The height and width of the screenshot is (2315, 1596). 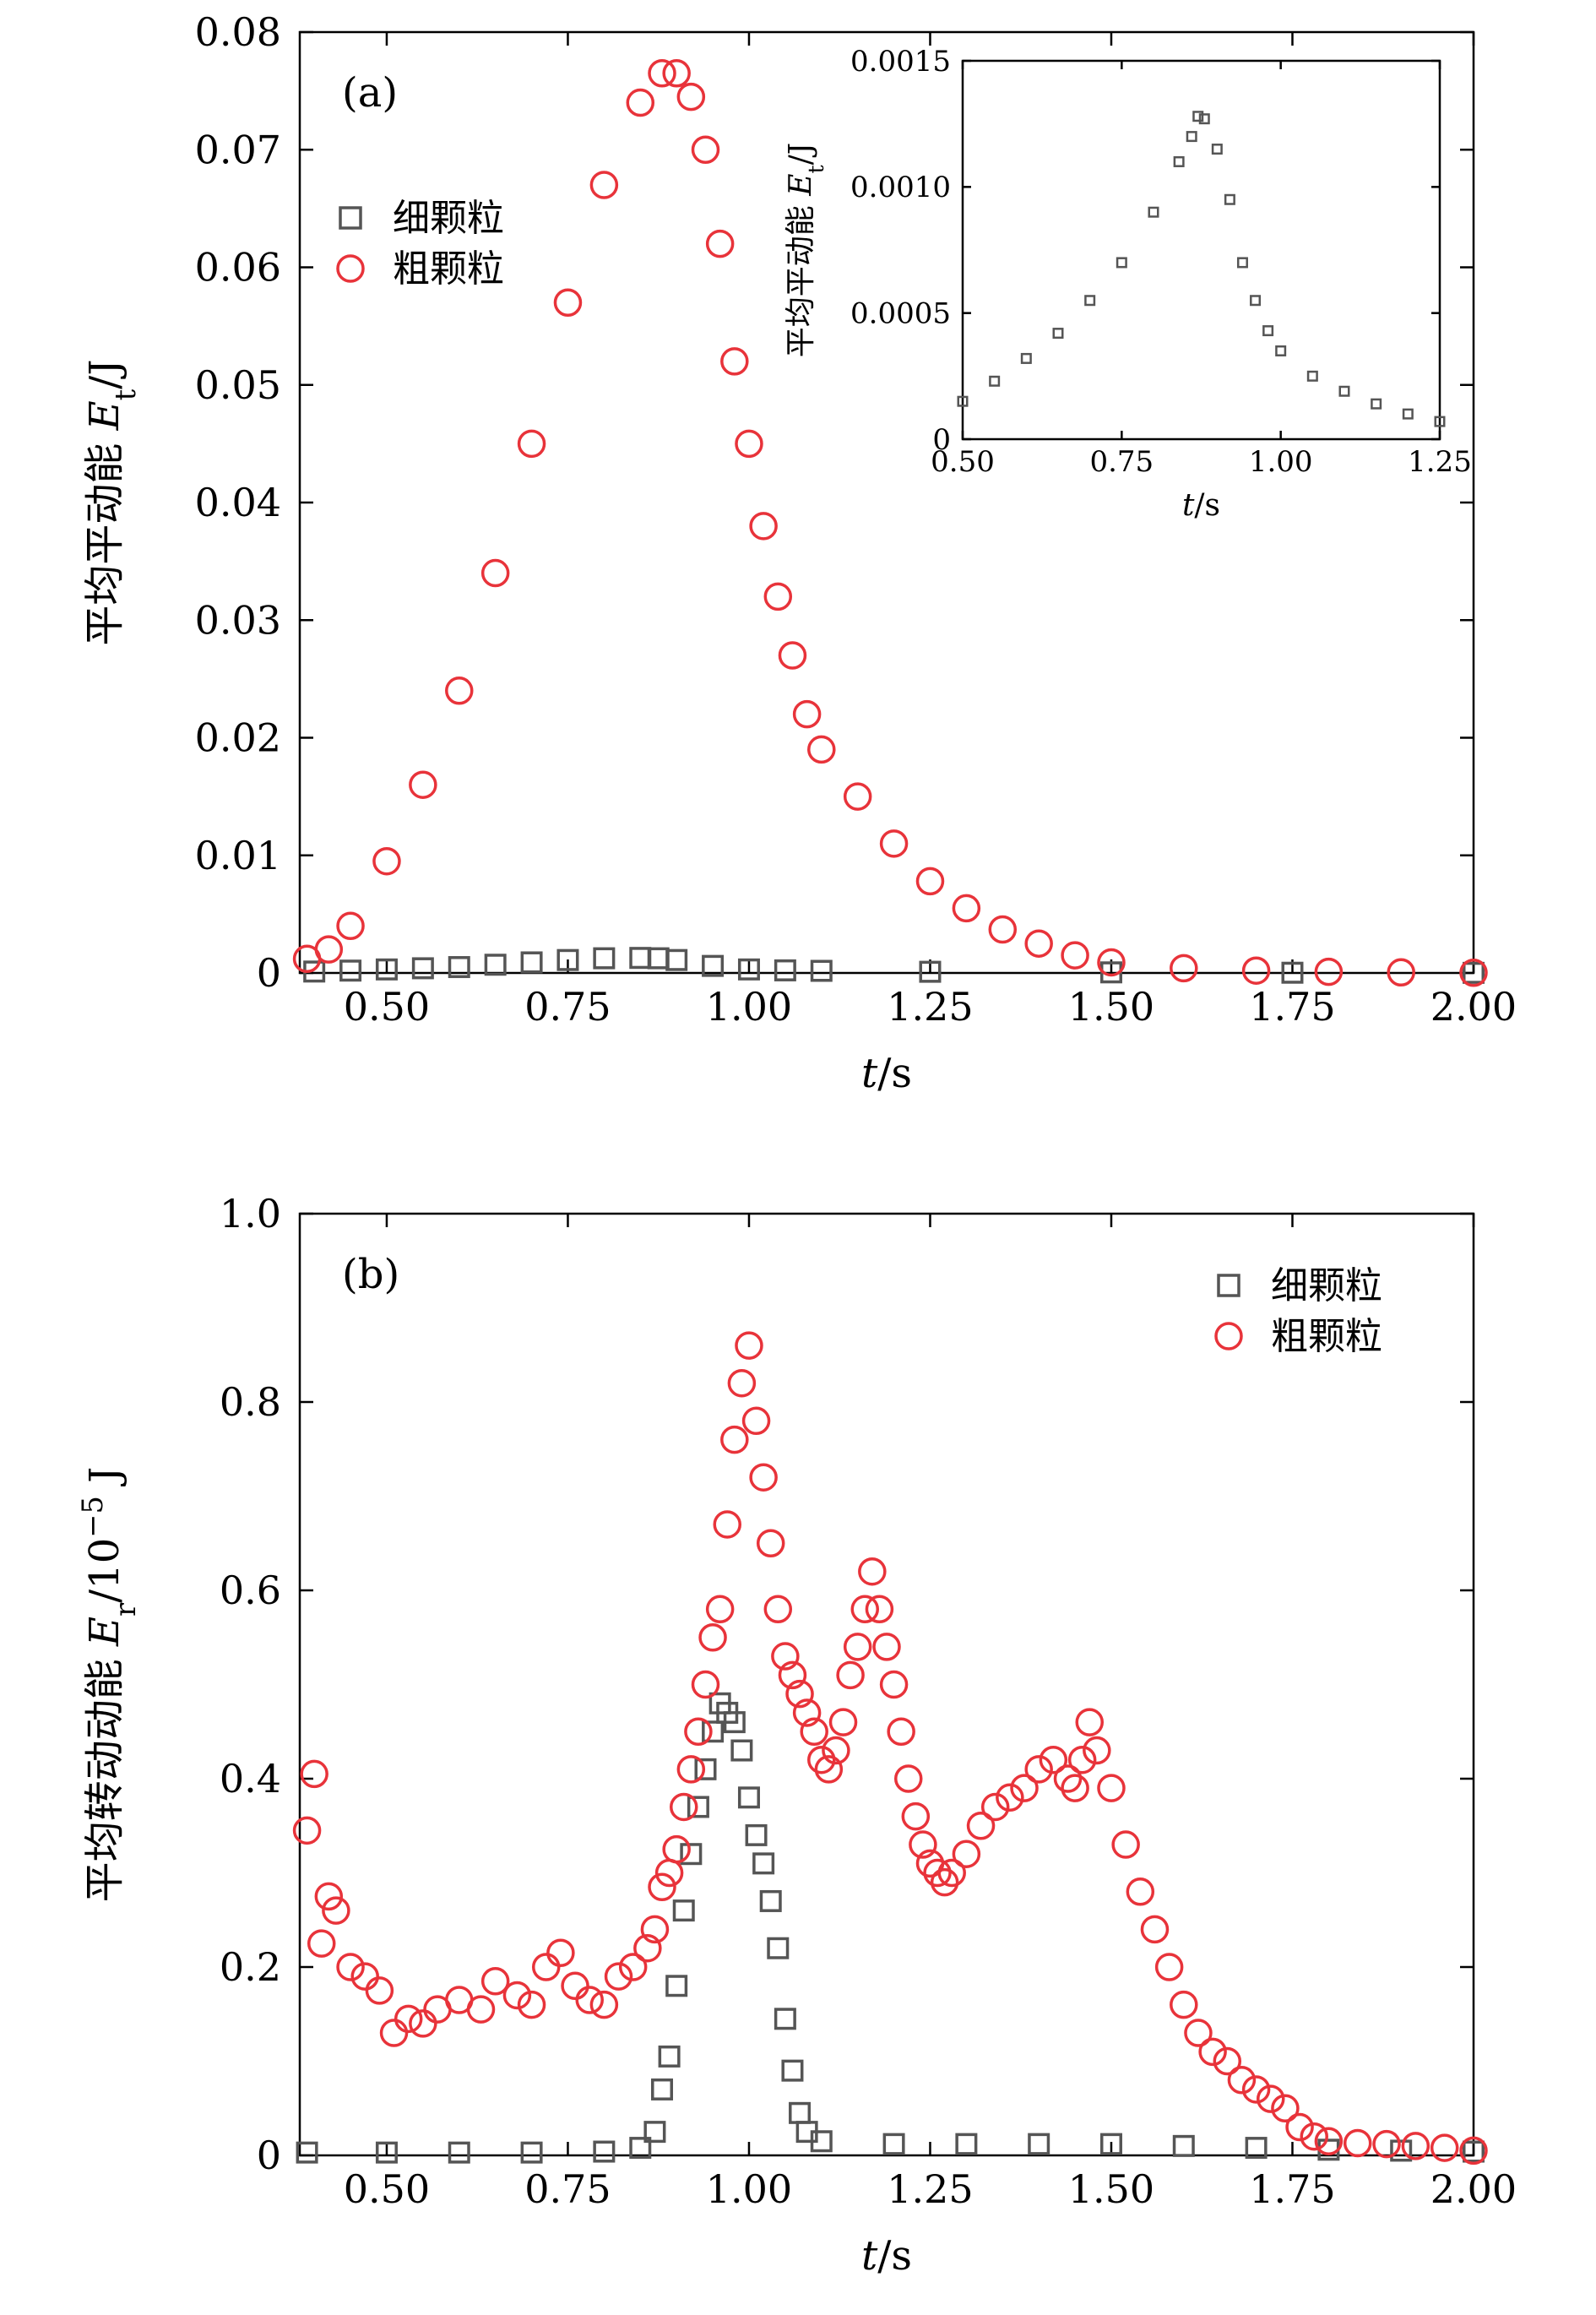 What do you see at coordinates (238, 855) in the screenshot?
I see `y-tick-label: 0.01` at bounding box center [238, 855].